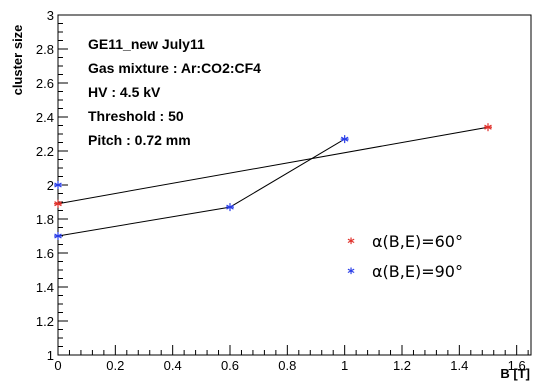  Describe the element at coordinates (230, 365) in the screenshot. I see `x-tick-label: 0.6` at that location.